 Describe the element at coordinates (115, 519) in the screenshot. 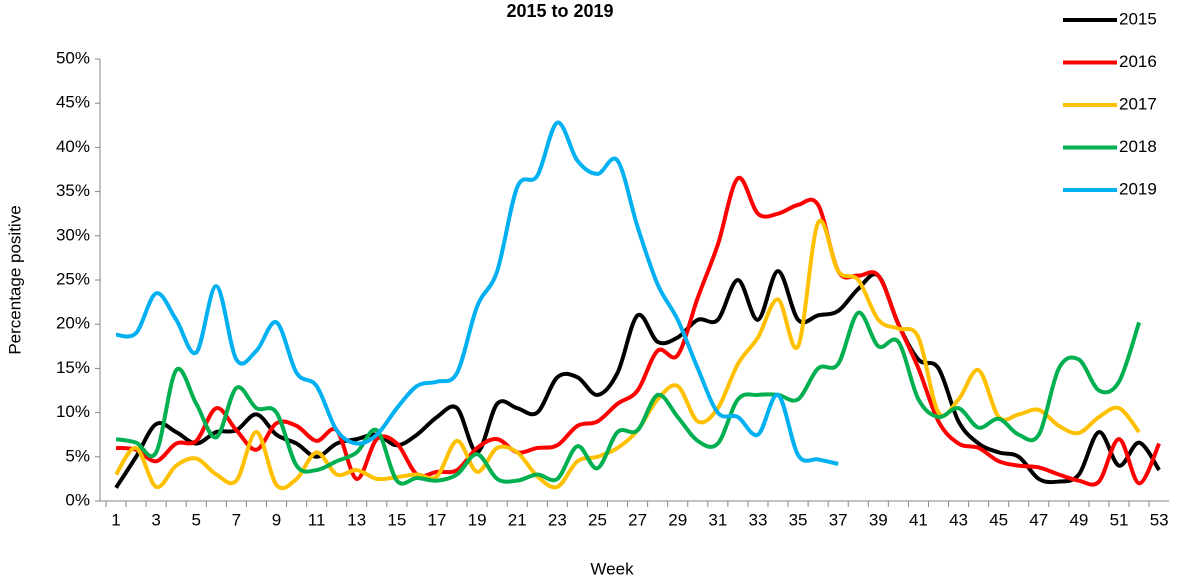

I see `x-tick-label: 1` at that location.